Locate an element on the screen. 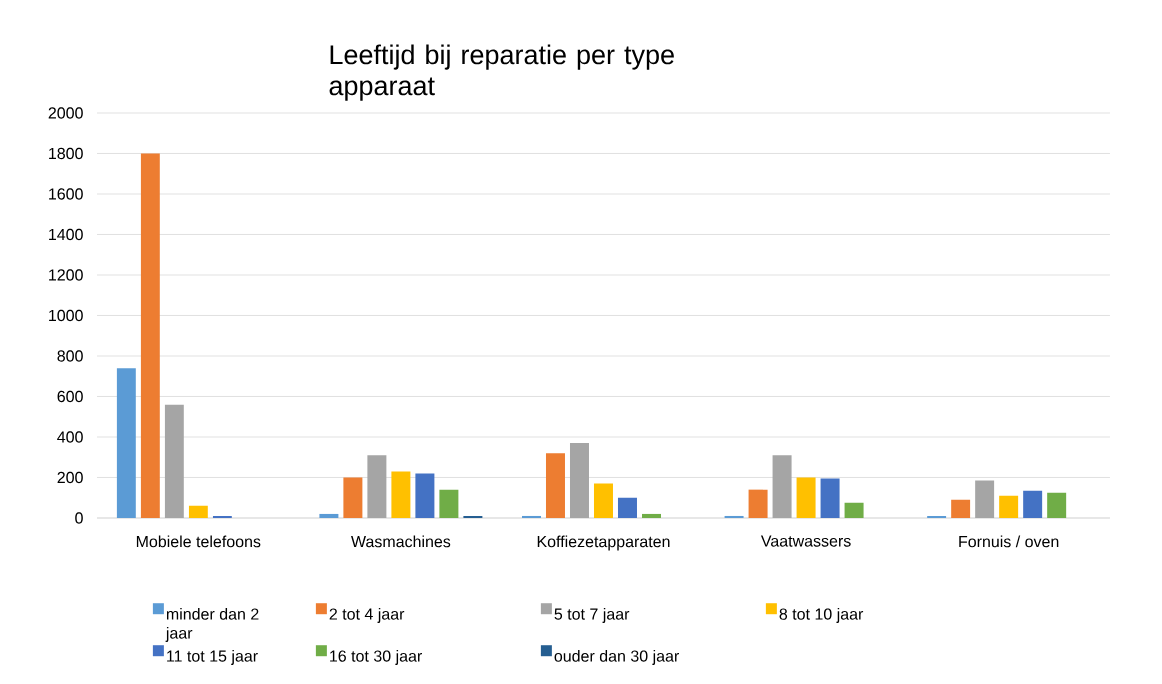  y-tick-label: 1200 is located at coordinates (66, 275).